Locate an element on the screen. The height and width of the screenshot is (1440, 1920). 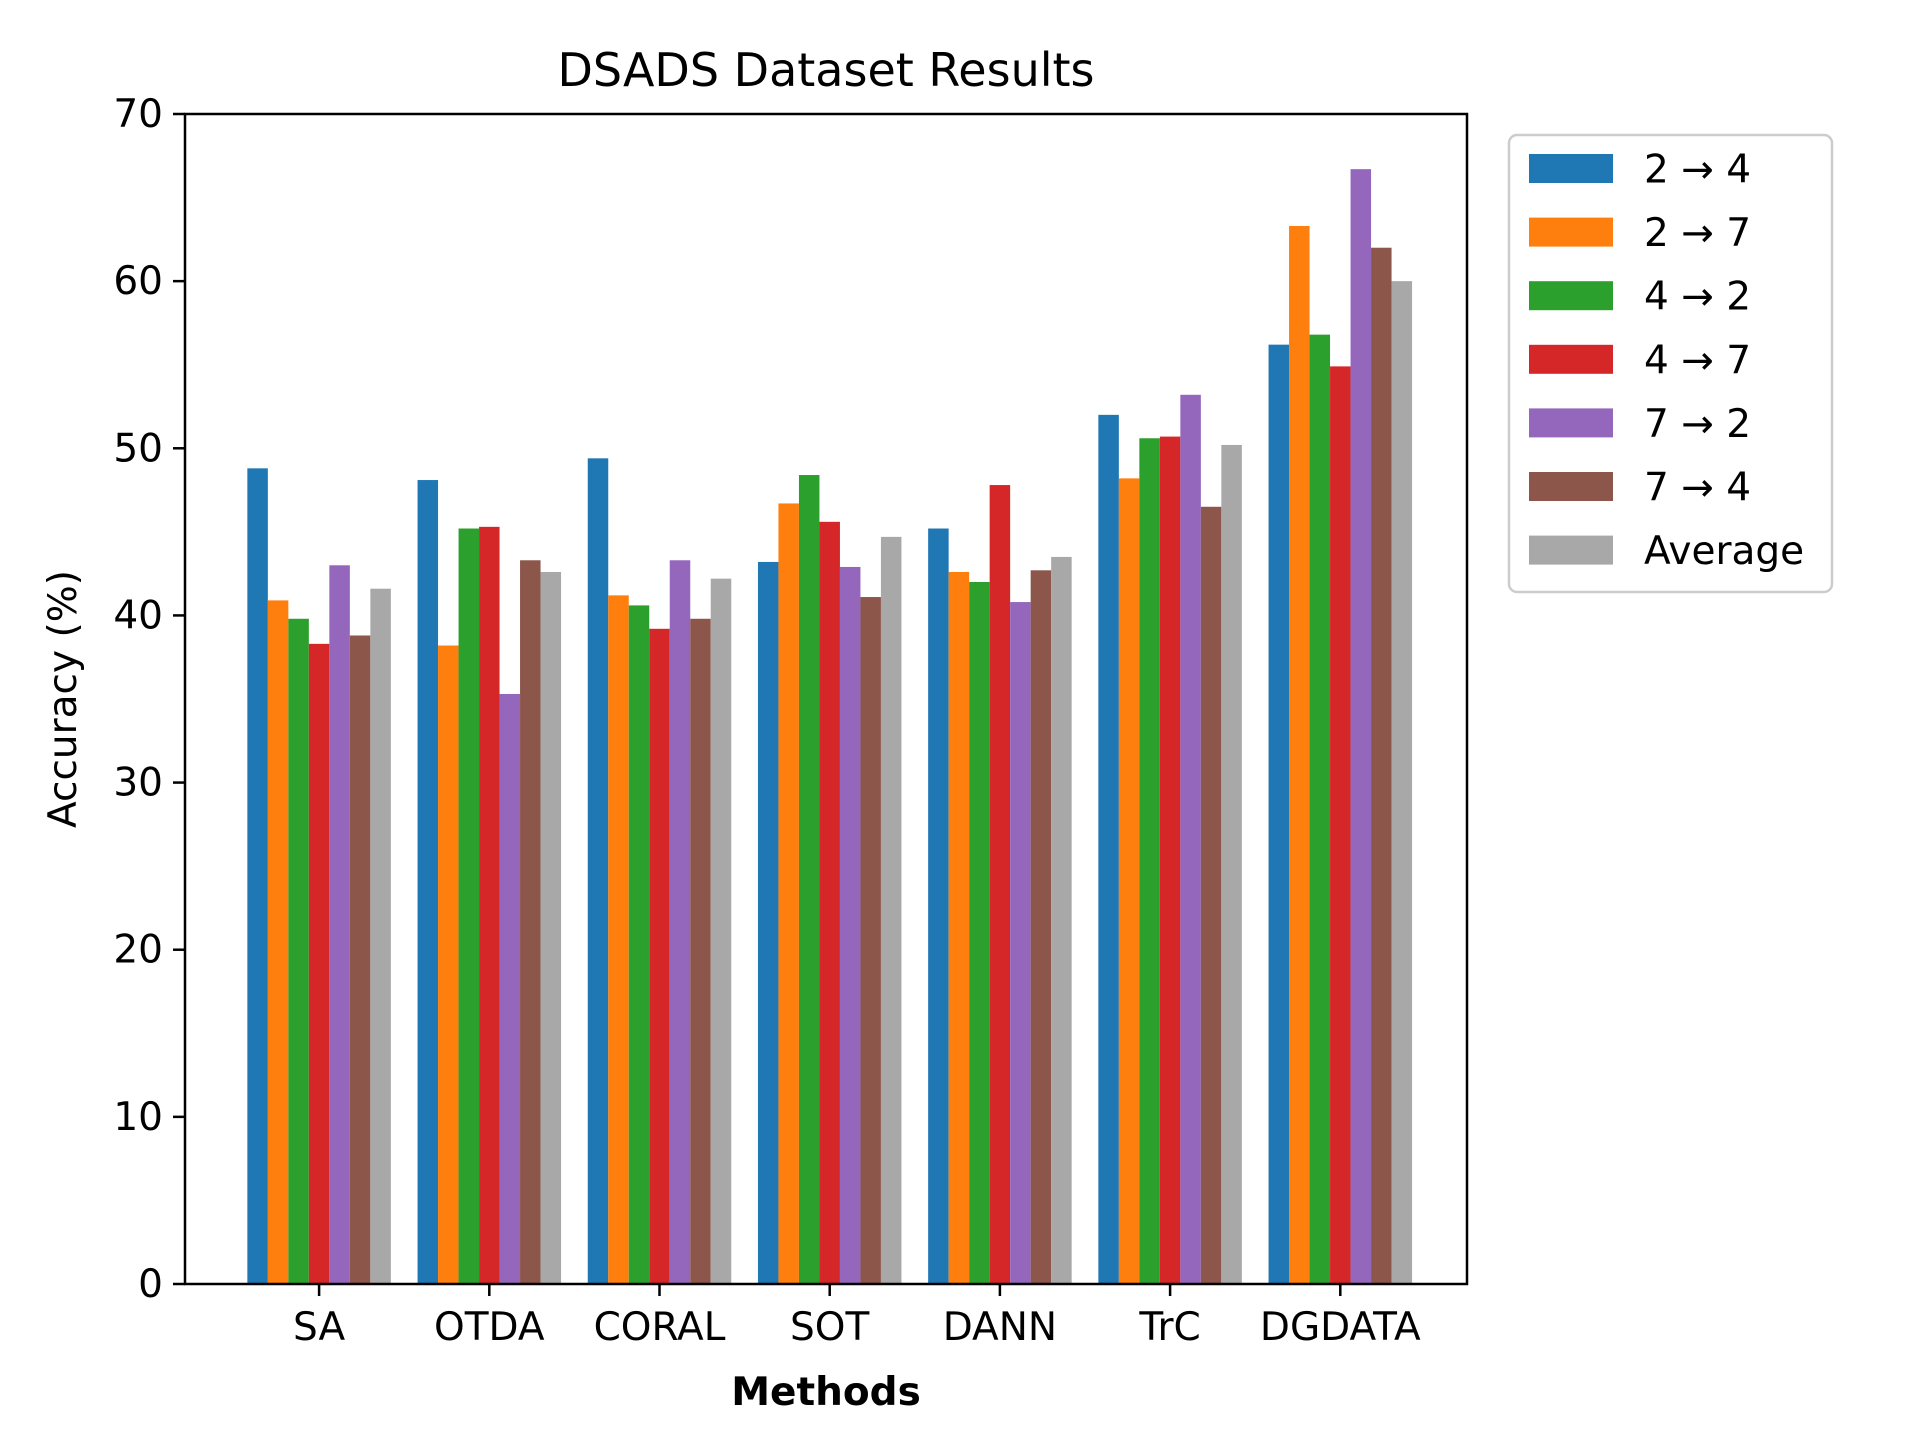
legend-label-6: Average is located at coordinates (1724, 551).